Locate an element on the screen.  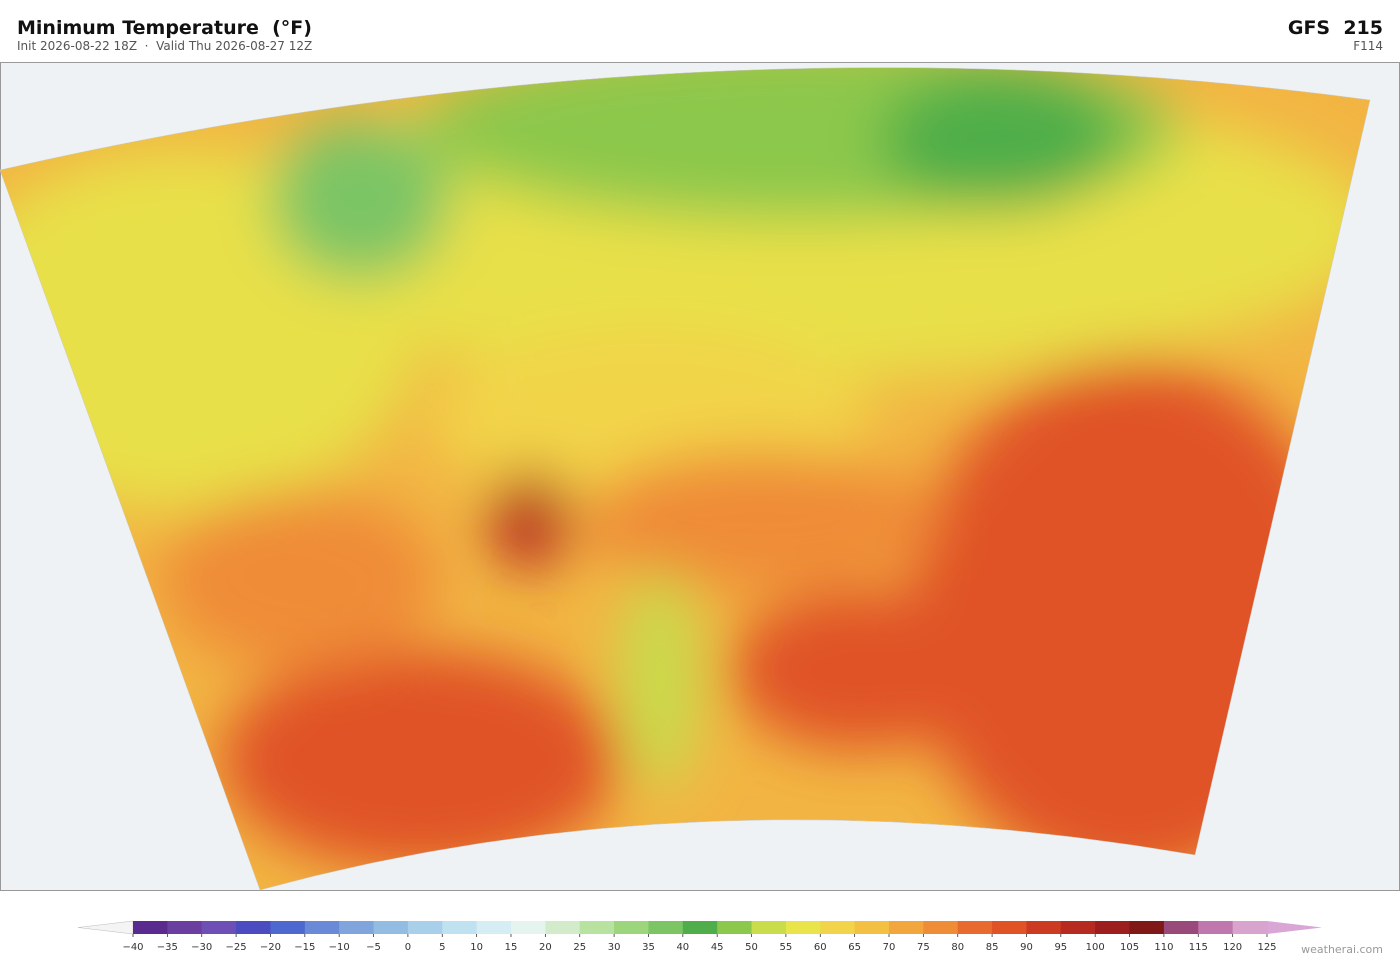
colorbar-tick-label: 100 is located at coordinates (1095, 947).